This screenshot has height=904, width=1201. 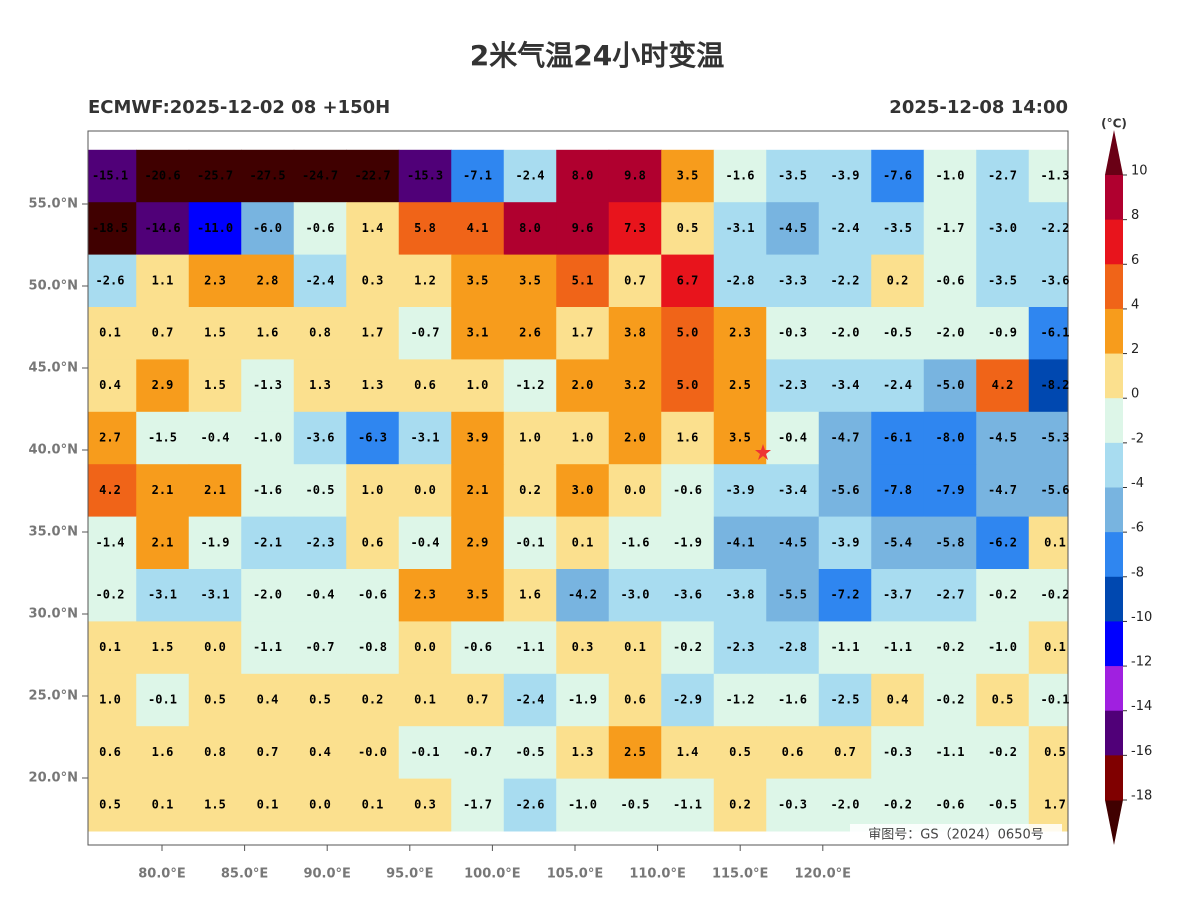 I want to click on grid-value: 1.0, so click(x=530, y=438).